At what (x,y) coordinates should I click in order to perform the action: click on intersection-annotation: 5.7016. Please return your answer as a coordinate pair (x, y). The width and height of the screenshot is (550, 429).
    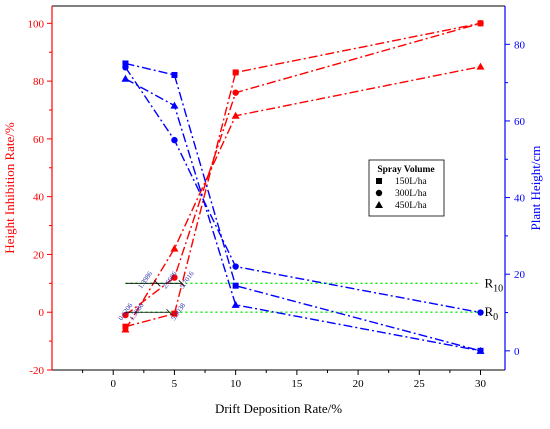
    Looking at the image, I should click on (187, 279).